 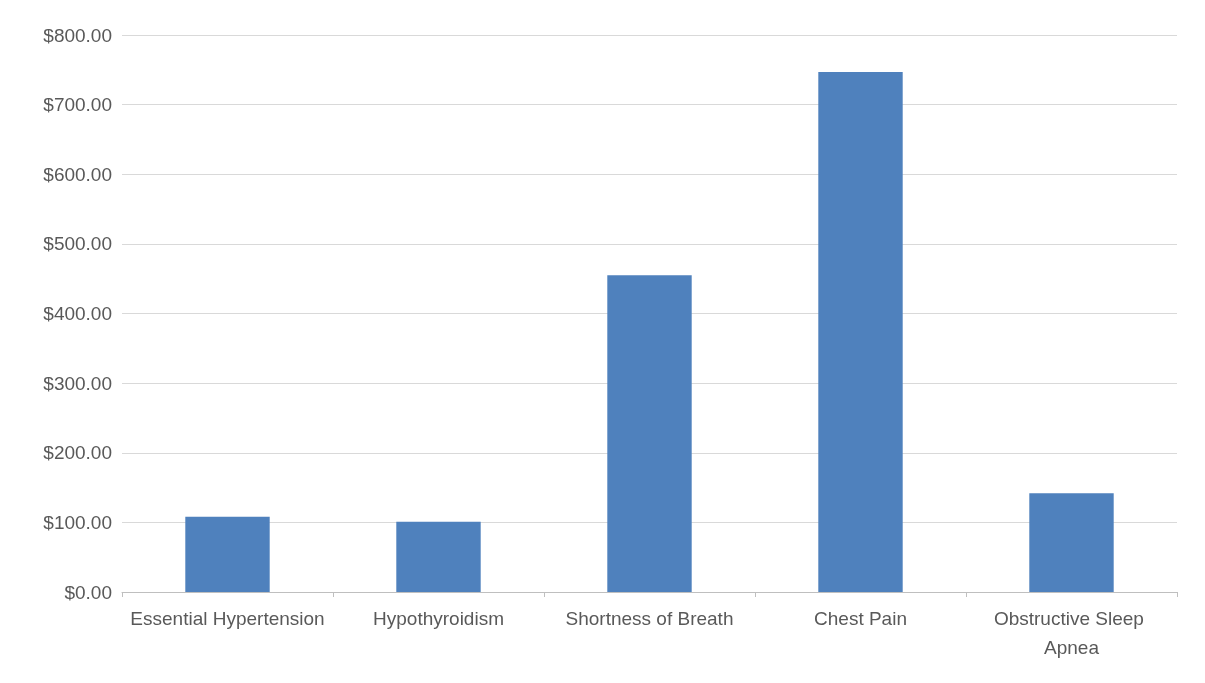 I want to click on y-tick-label: $700.00, so click(x=77, y=105).